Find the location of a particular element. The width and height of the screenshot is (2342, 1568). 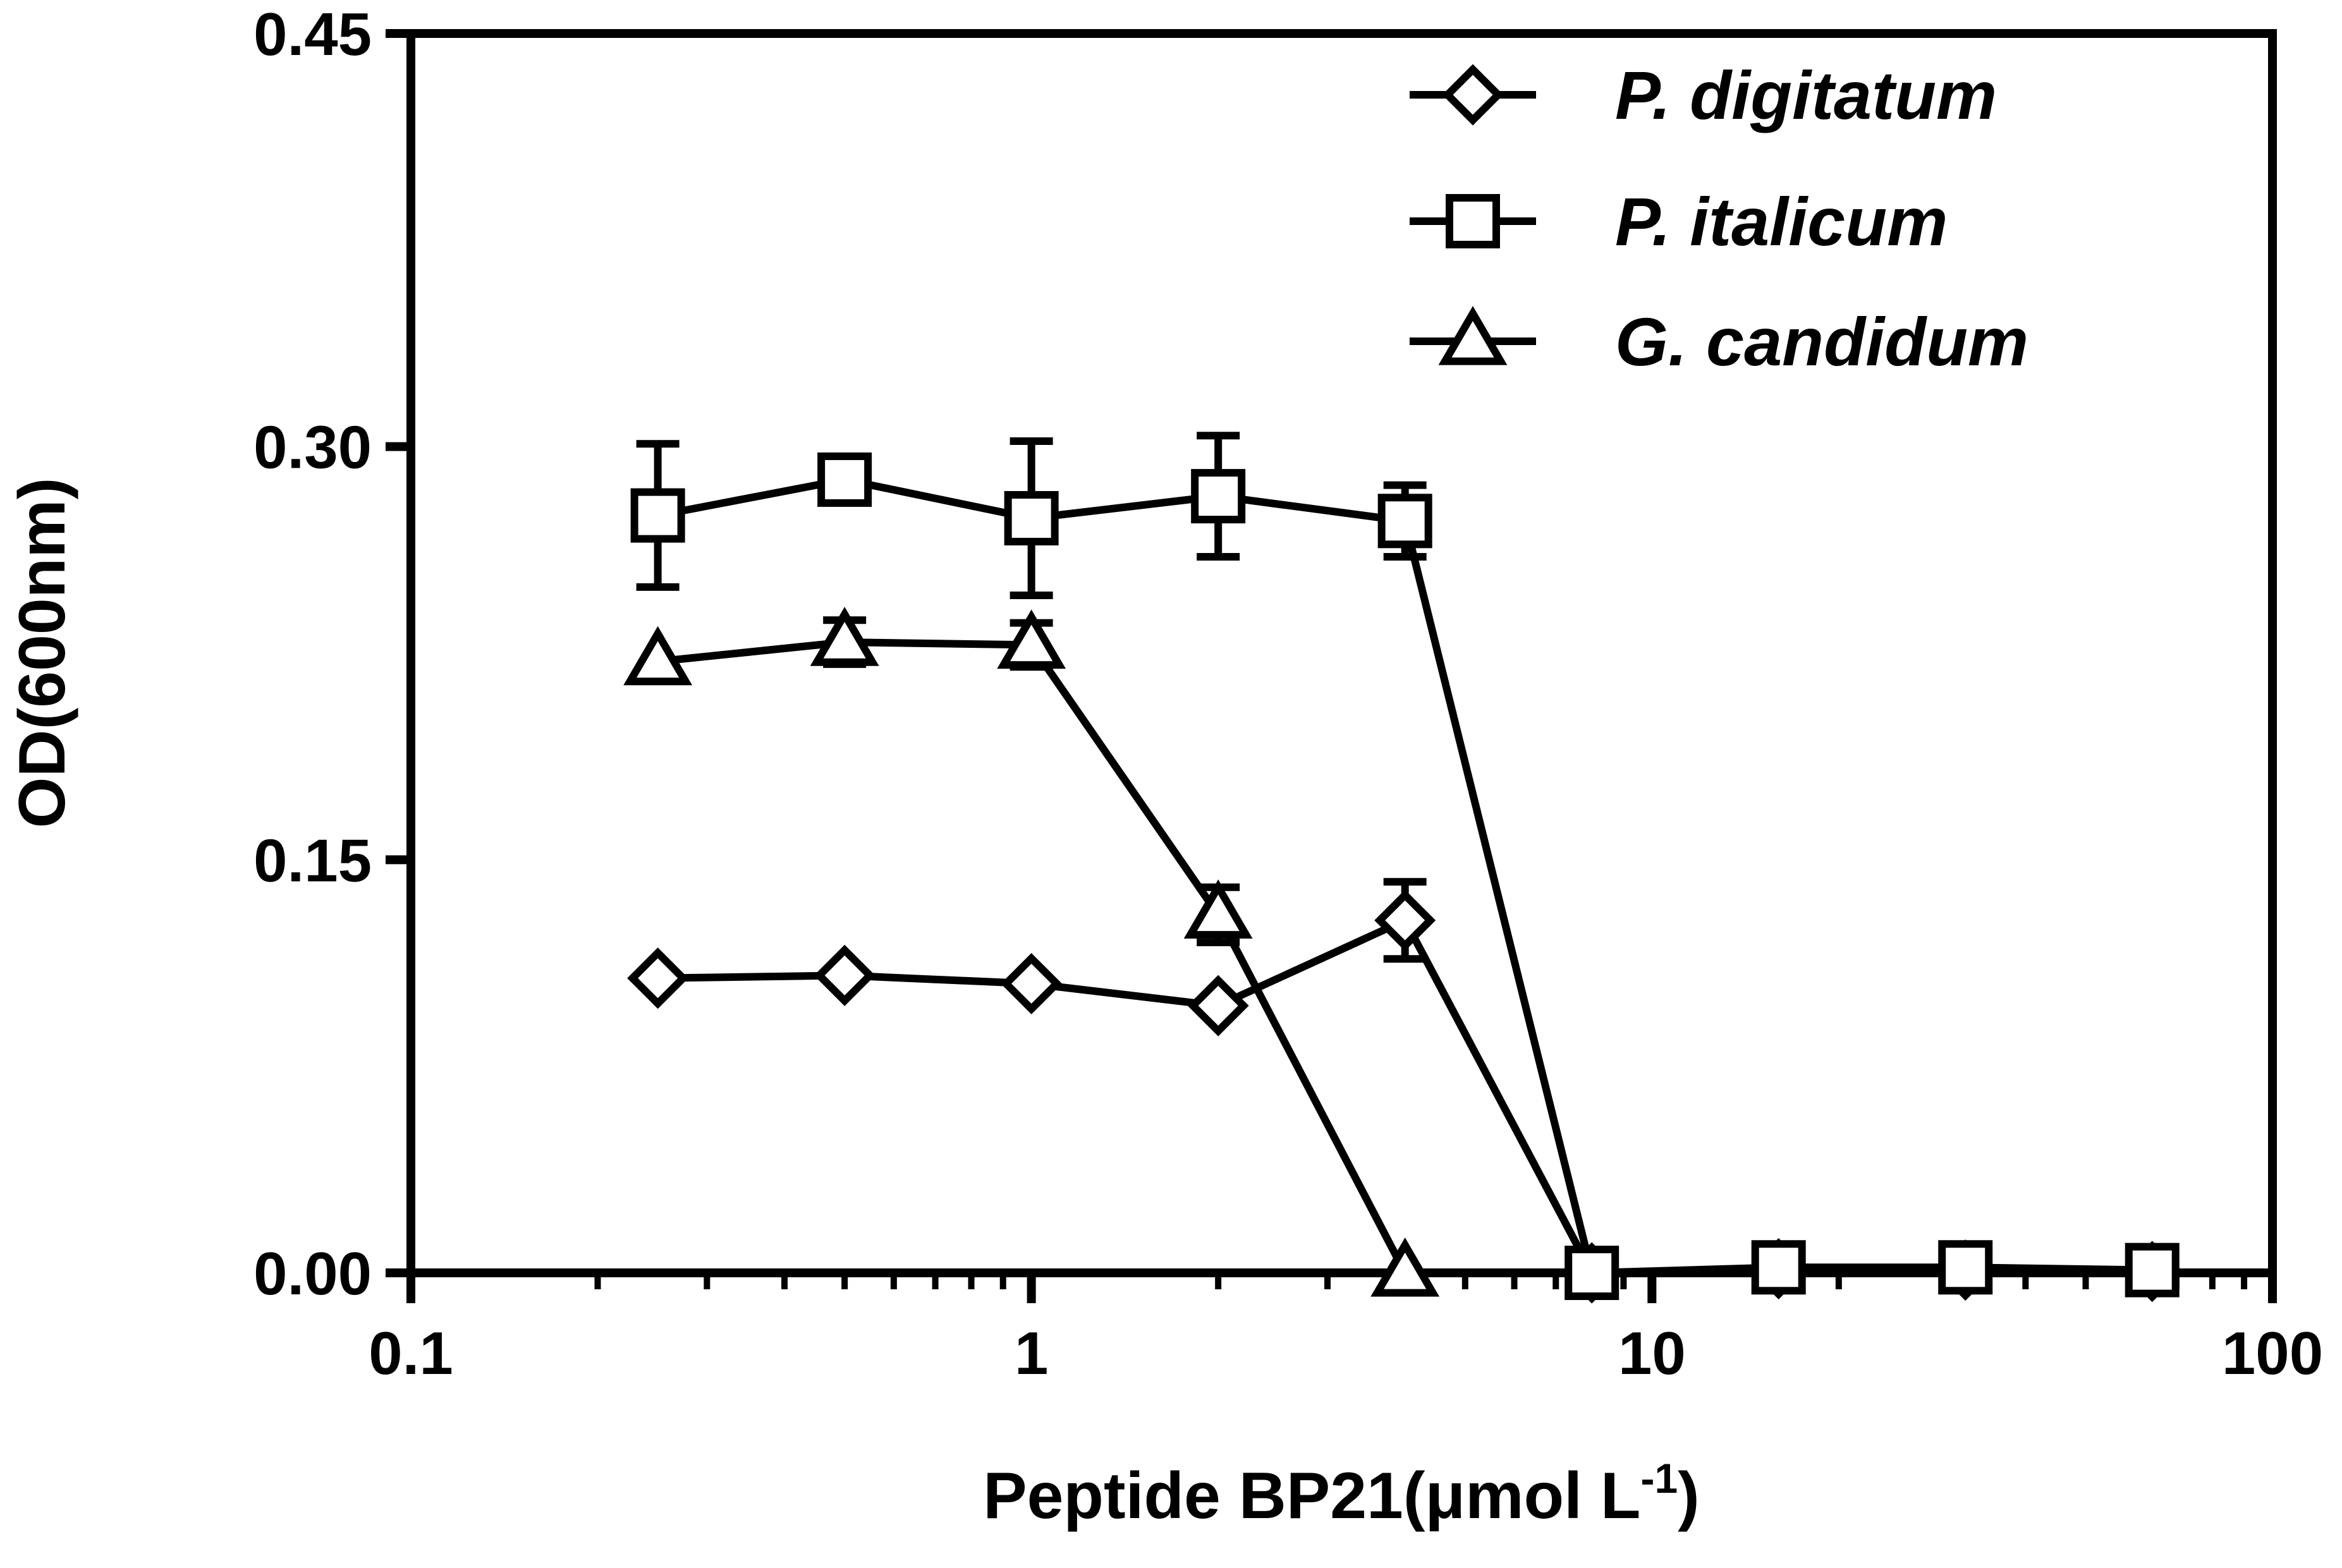

x-tick-label: 10 is located at coordinates (1652, 1353).